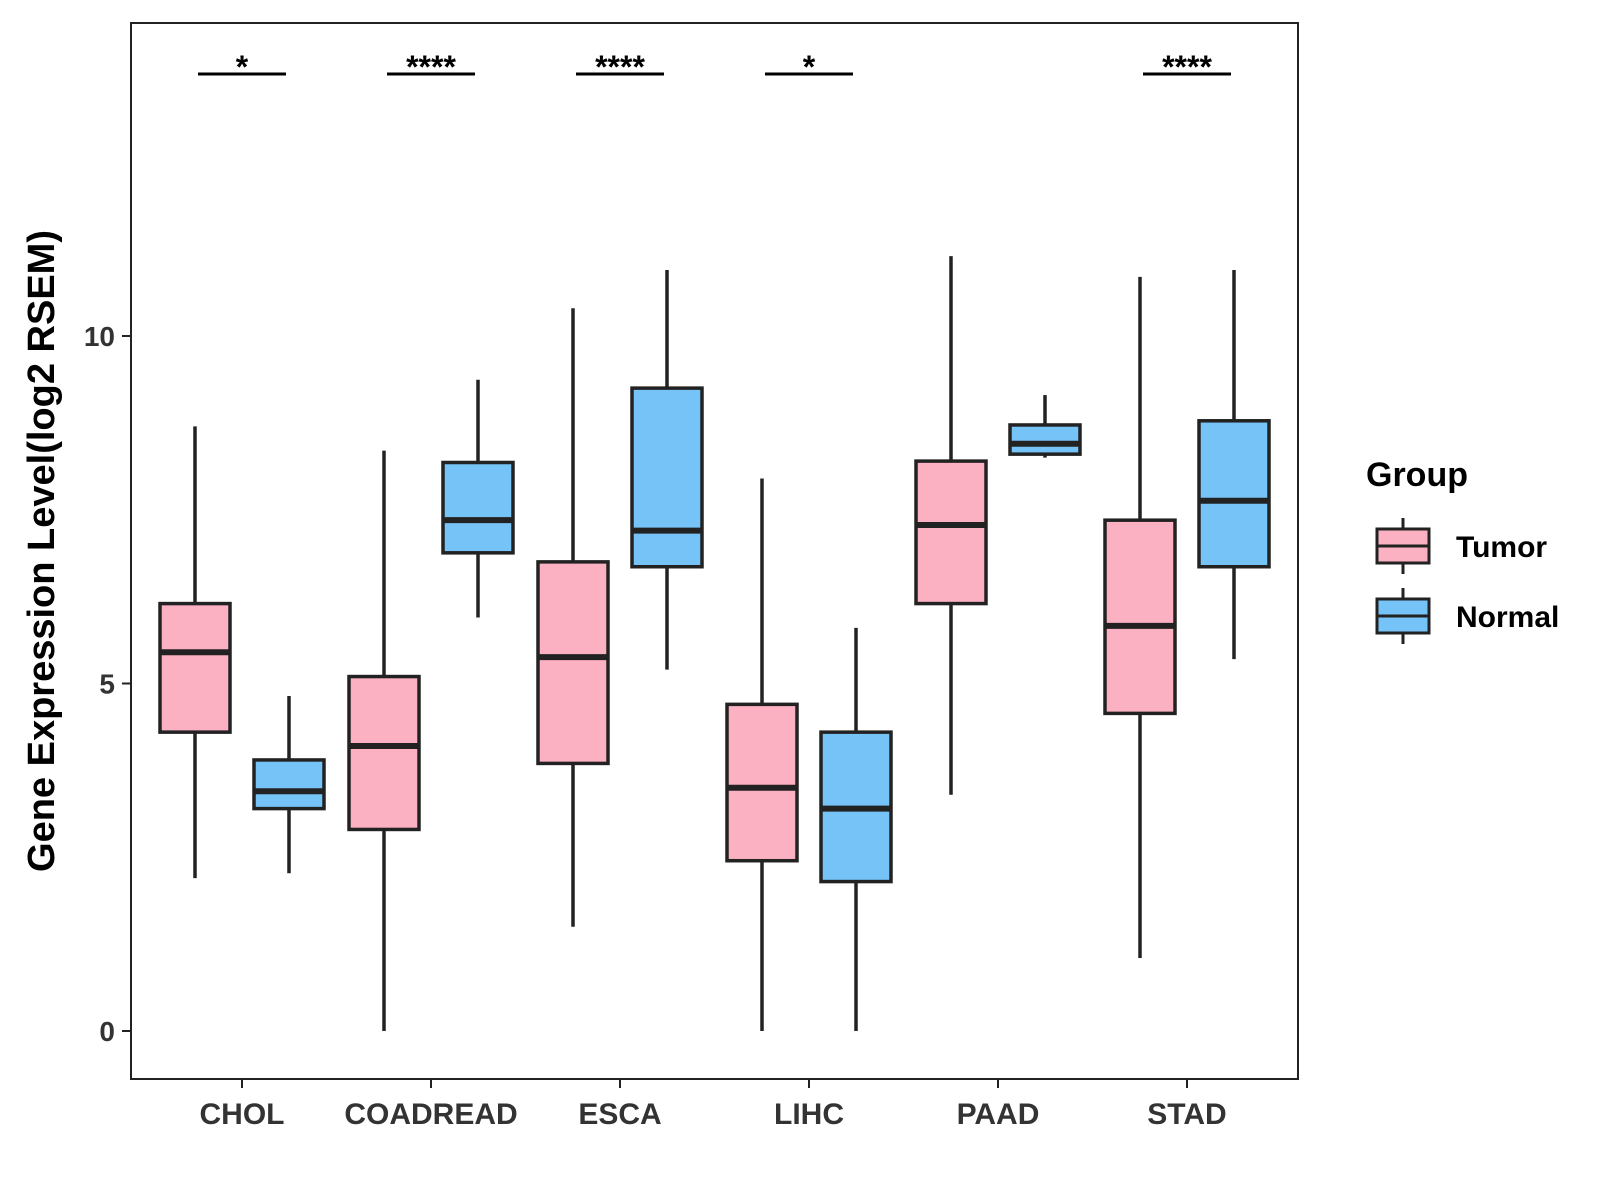 This screenshot has height=1200, width=1600. I want to click on box-tumor-chol, so click(195, 652).